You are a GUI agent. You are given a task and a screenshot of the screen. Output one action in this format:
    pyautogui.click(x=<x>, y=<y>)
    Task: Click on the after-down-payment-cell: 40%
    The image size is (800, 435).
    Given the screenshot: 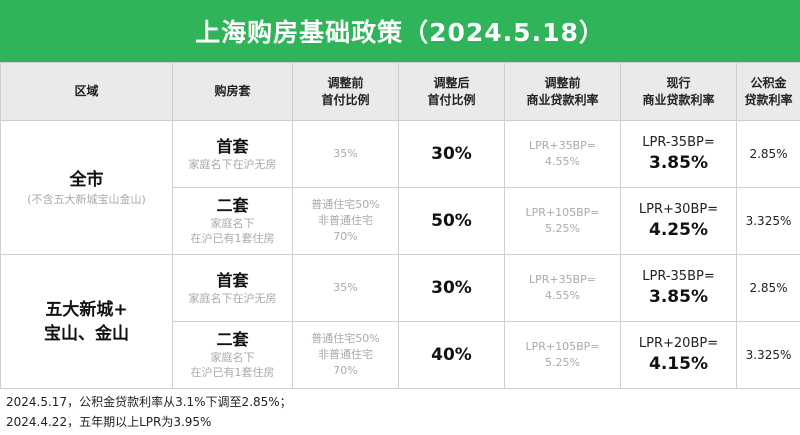 What is the action you would take?
    pyautogui.click(x=451, y=355)
    